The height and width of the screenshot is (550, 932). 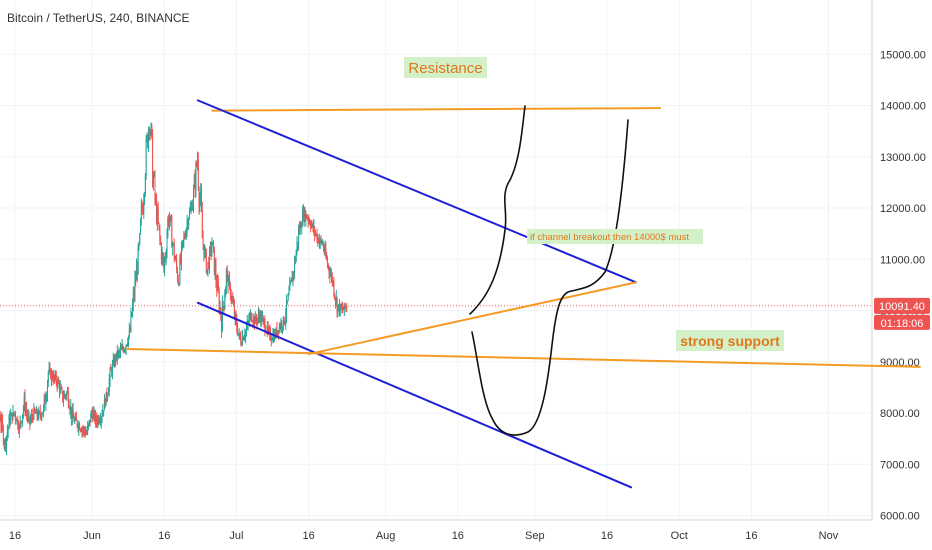 What do you see at coordinates (902, 313) in the screenshot?
I see `current-price-badge: 10091.40 01:18:06` at bounding box center [902, 313].